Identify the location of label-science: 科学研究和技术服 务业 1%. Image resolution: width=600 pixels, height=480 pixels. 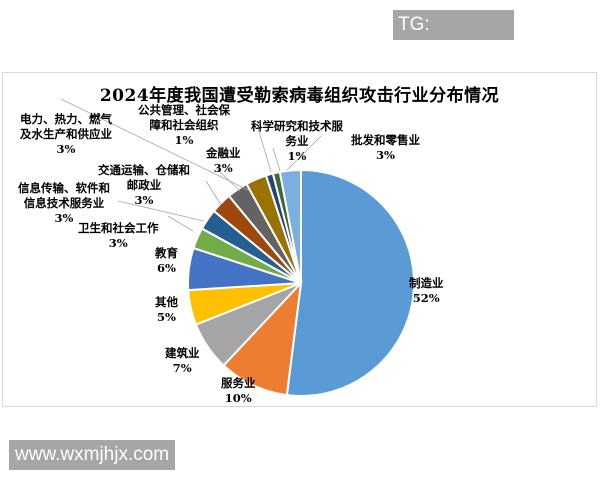
(297, 141).